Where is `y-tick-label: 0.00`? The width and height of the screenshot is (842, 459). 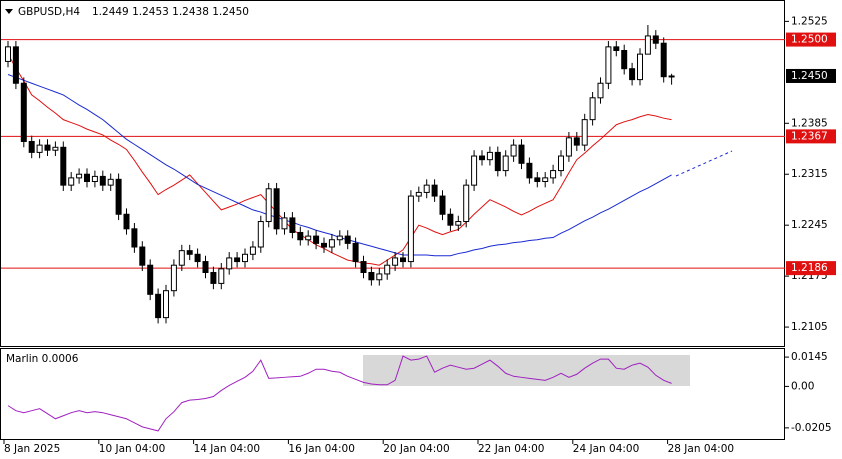 y-tick-label: 0.00 is located at coordinates (802, 386).